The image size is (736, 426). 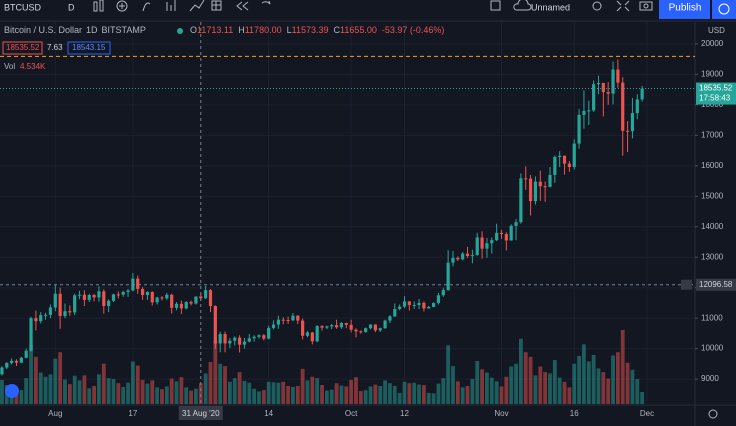 What do you see at coordinates (124, 30) in the screenshot?
I see `legend-exchange: BITSTAMP` at bounding box center [124, 30].